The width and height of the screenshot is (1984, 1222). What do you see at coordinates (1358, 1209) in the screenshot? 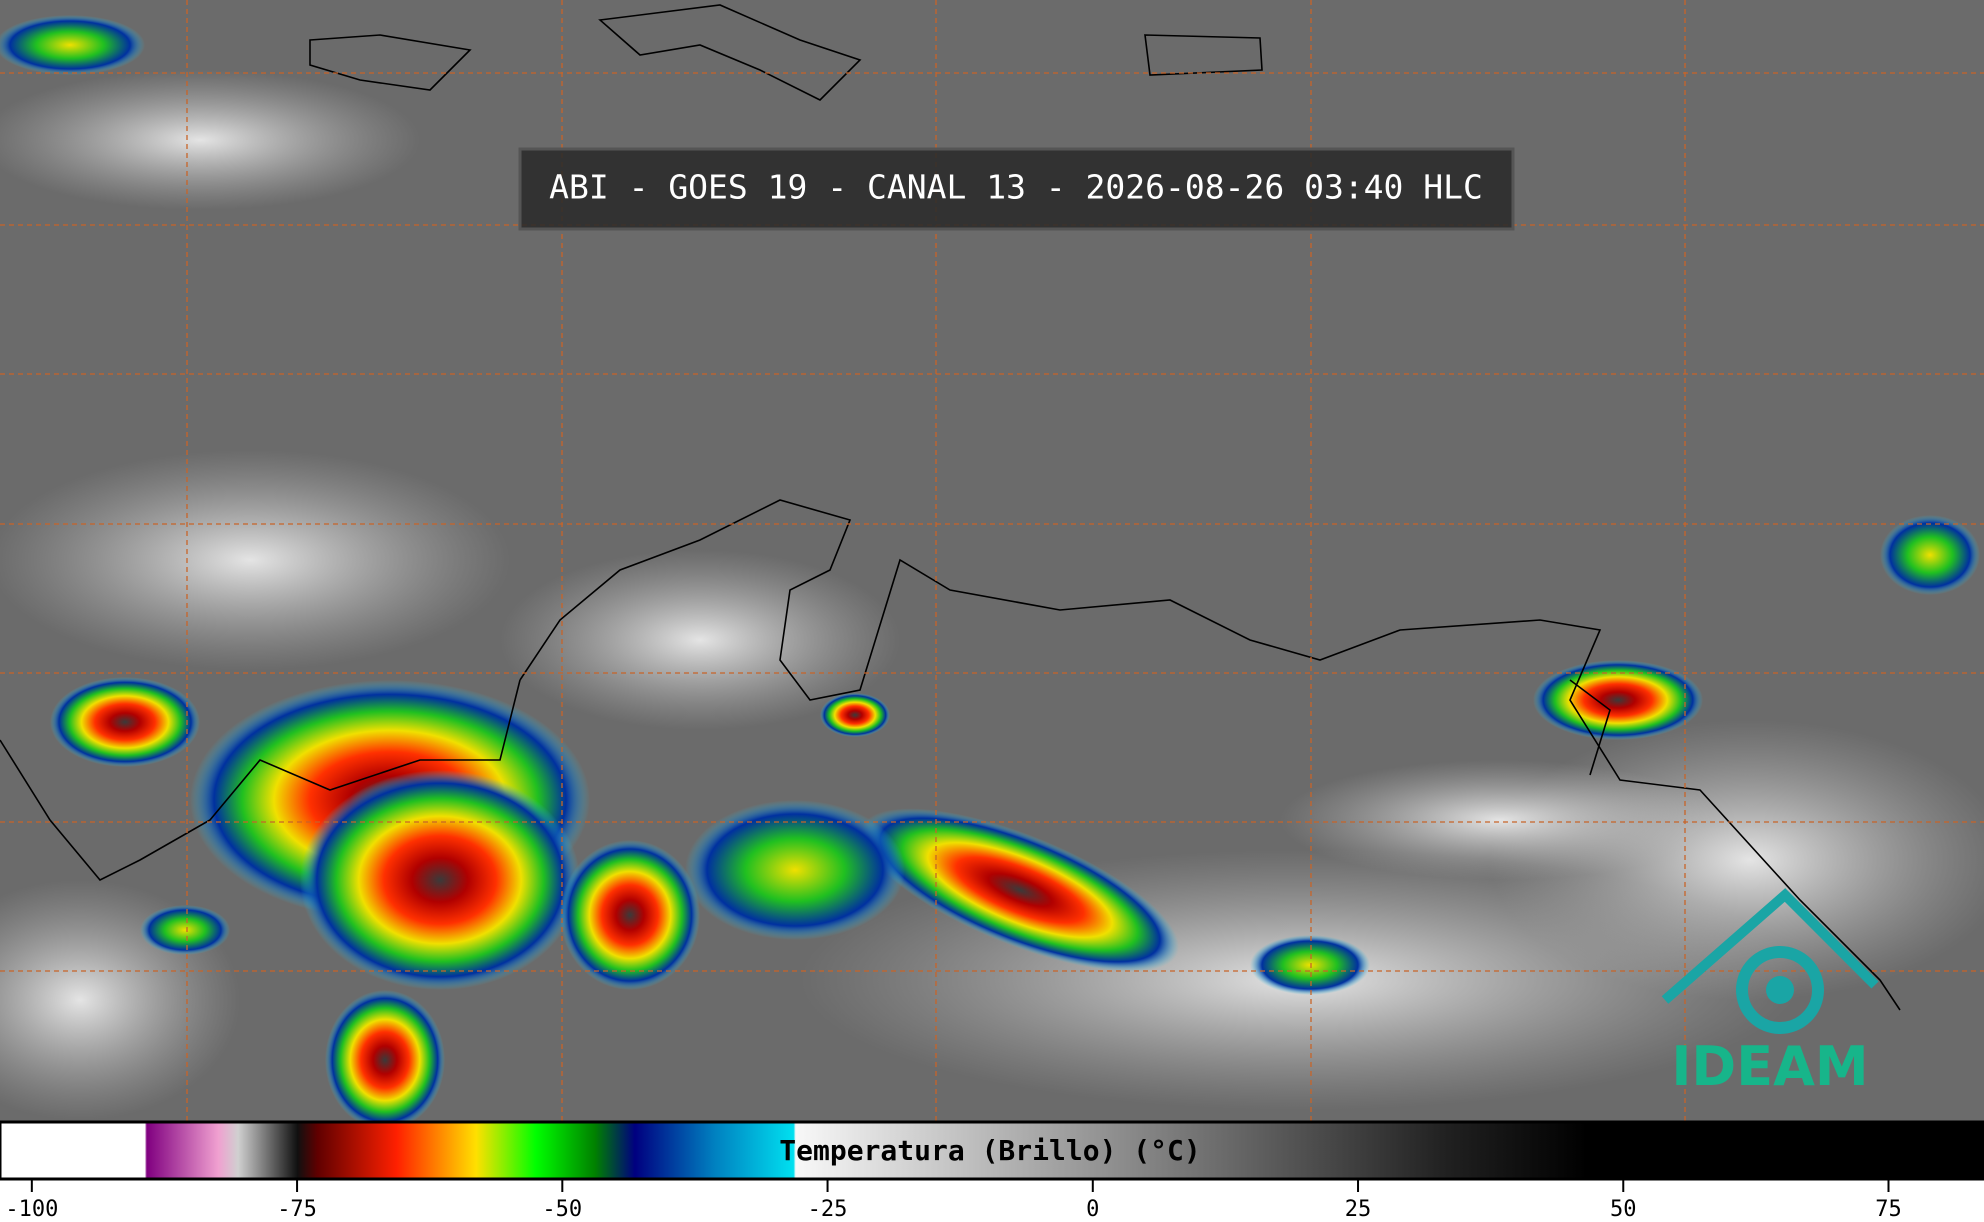
I see `tick-label: 25` at bounding box center [1358, 1209].